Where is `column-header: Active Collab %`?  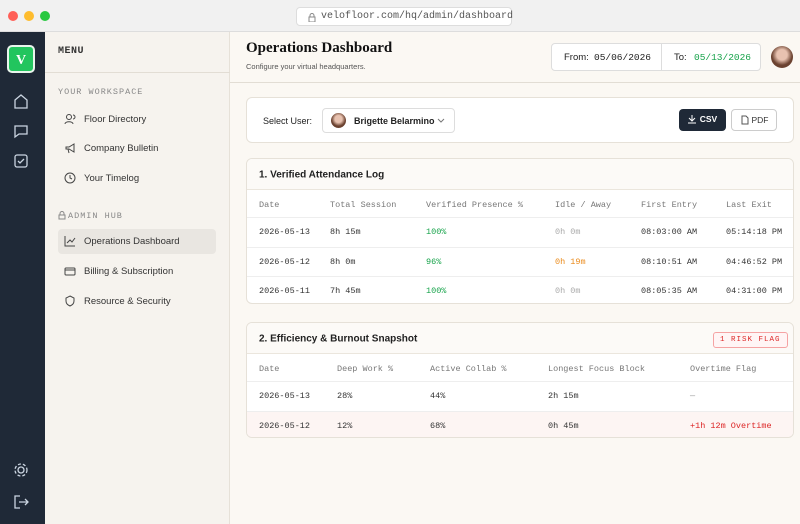
column-header: Active Collab % is located at coordinates (468, 369).